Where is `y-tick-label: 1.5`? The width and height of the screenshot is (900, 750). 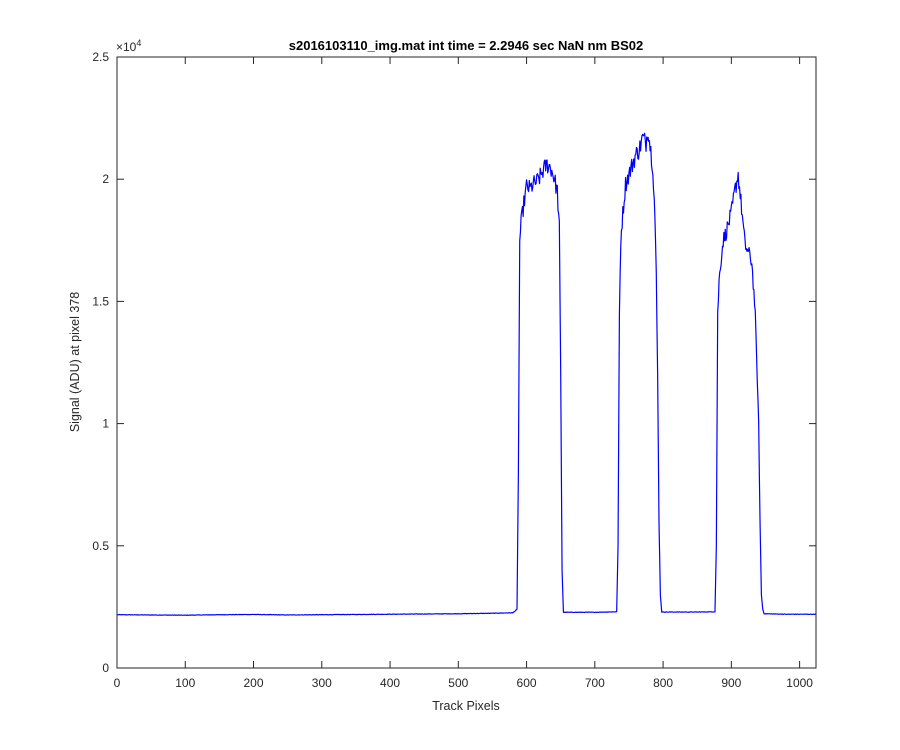
y-tick-label: 1.5 is located at coordinates (100, 301).